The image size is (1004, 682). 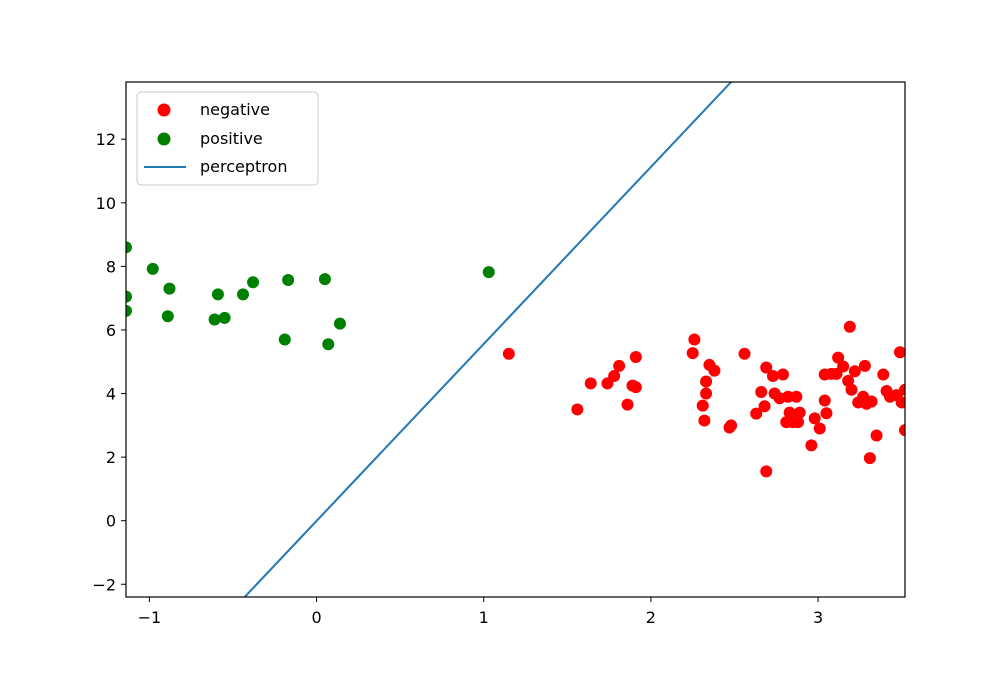 I want to click on legend-marker-positive, so click(x=164, y=139).